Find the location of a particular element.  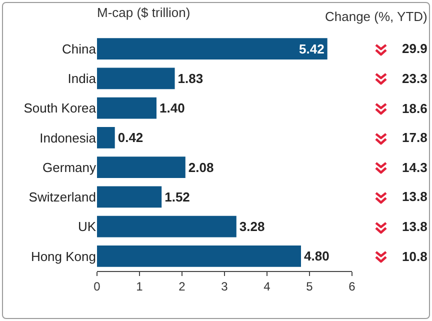

text: Change (%, YTD) is located at coordinates (376, 16).